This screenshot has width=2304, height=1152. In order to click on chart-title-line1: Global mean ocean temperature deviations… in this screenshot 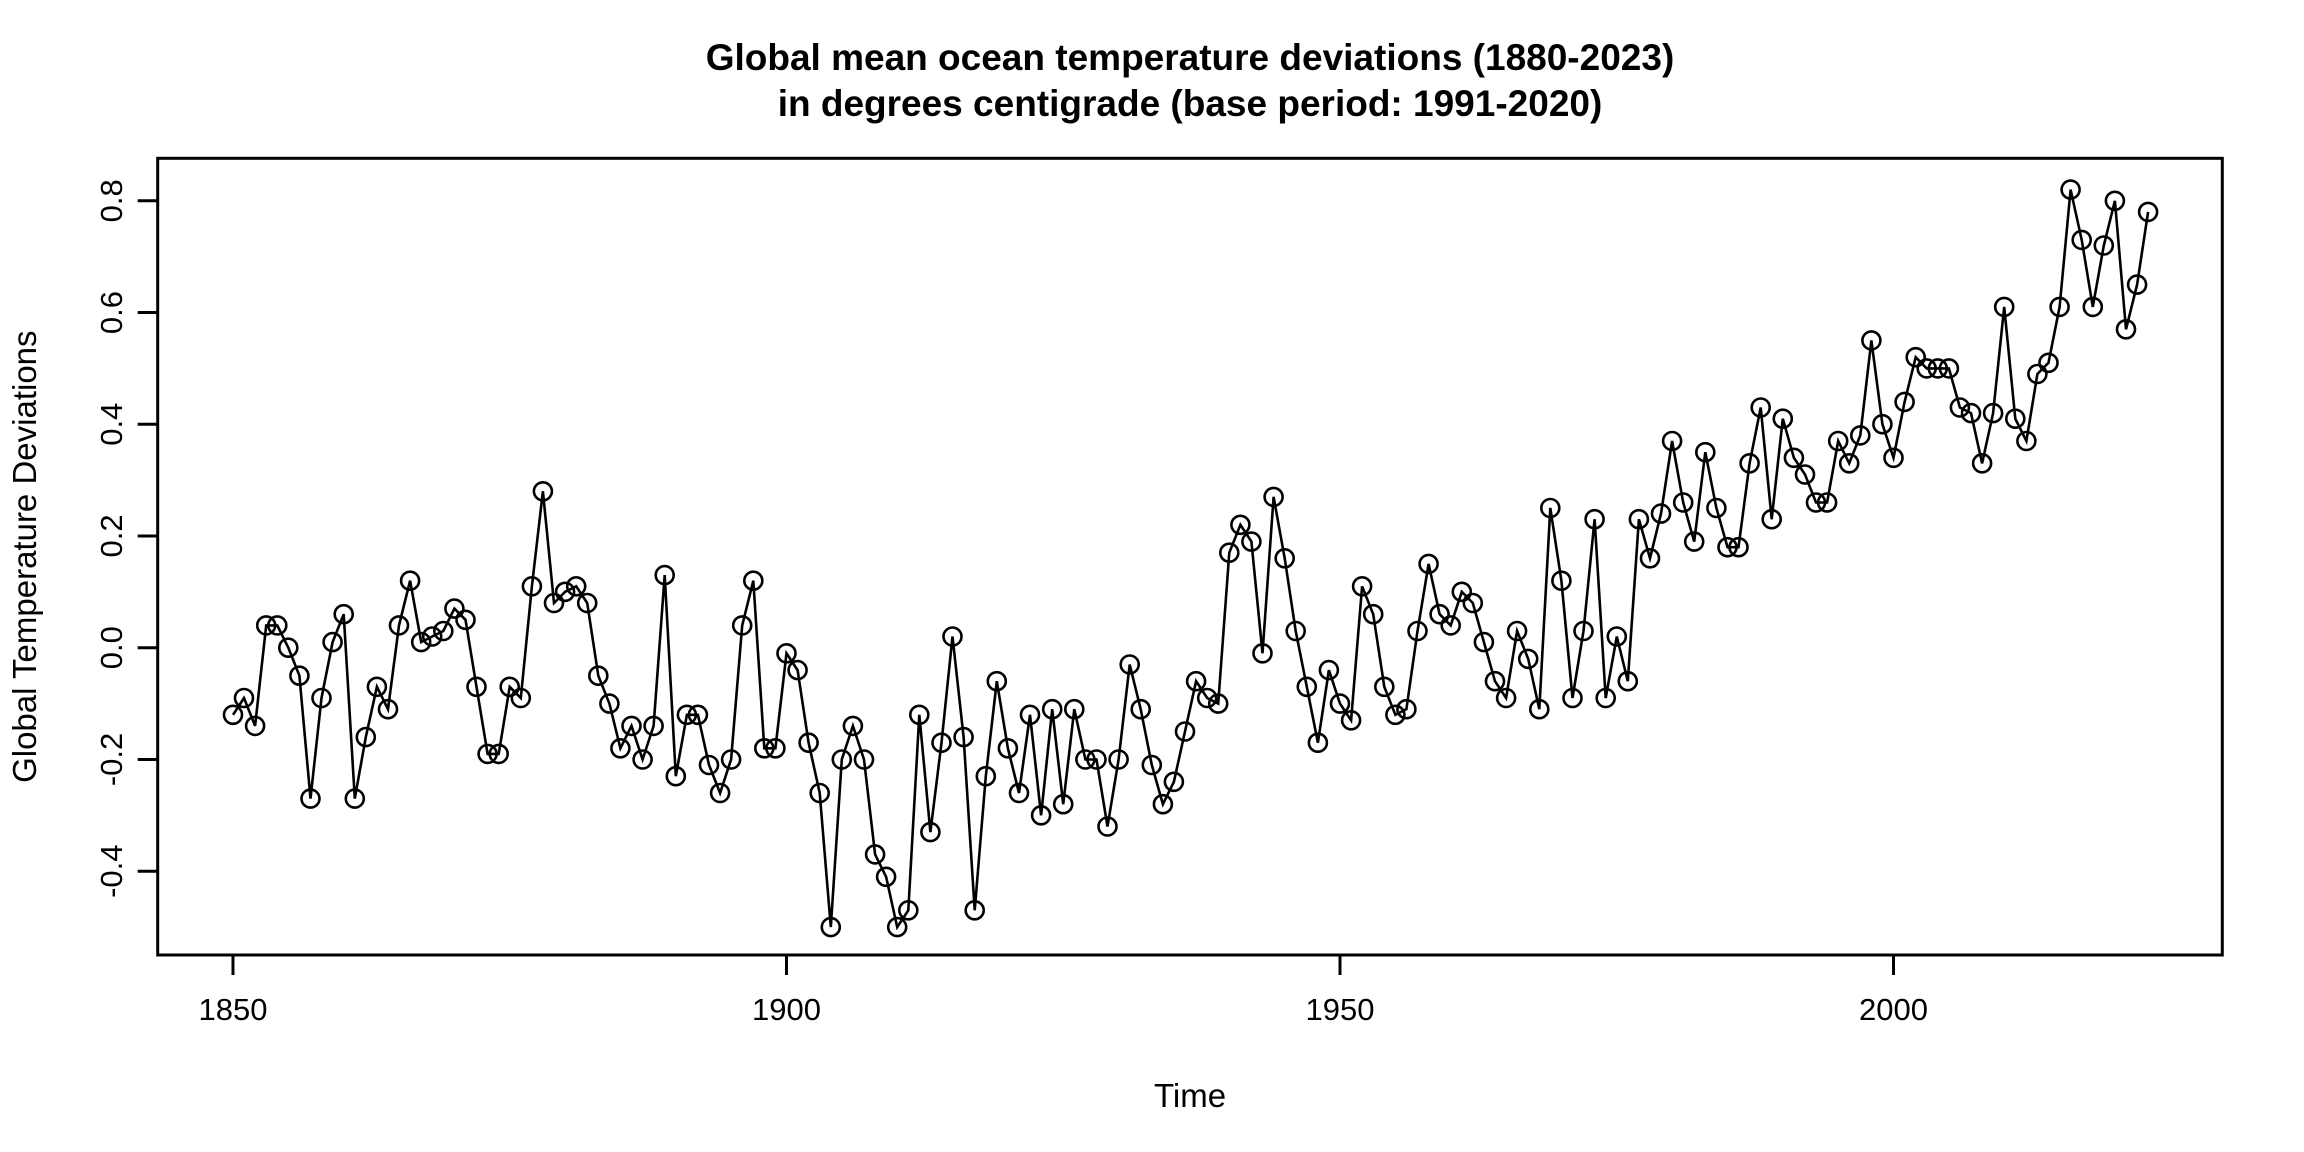, I will do `click(1190, 57)`.